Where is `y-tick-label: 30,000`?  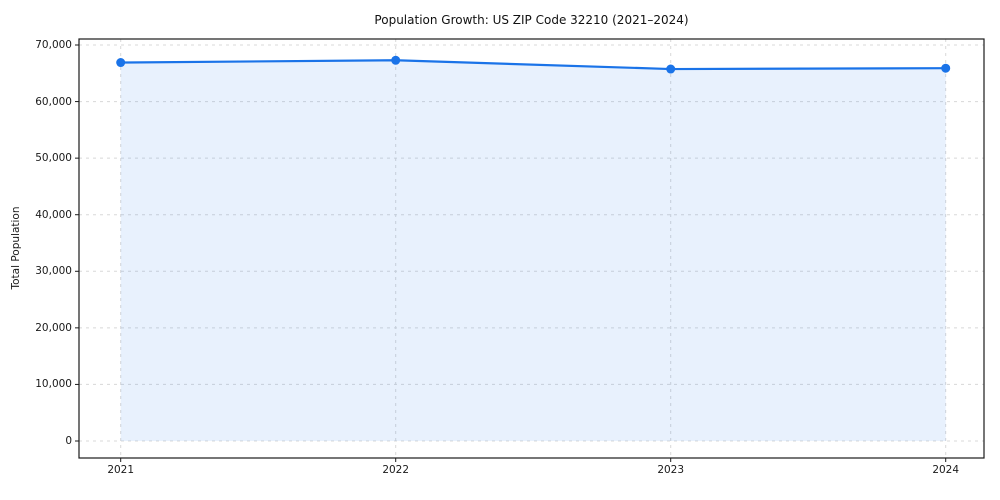
y-tick-label: 30,000 is located at coordinates (53, 271).